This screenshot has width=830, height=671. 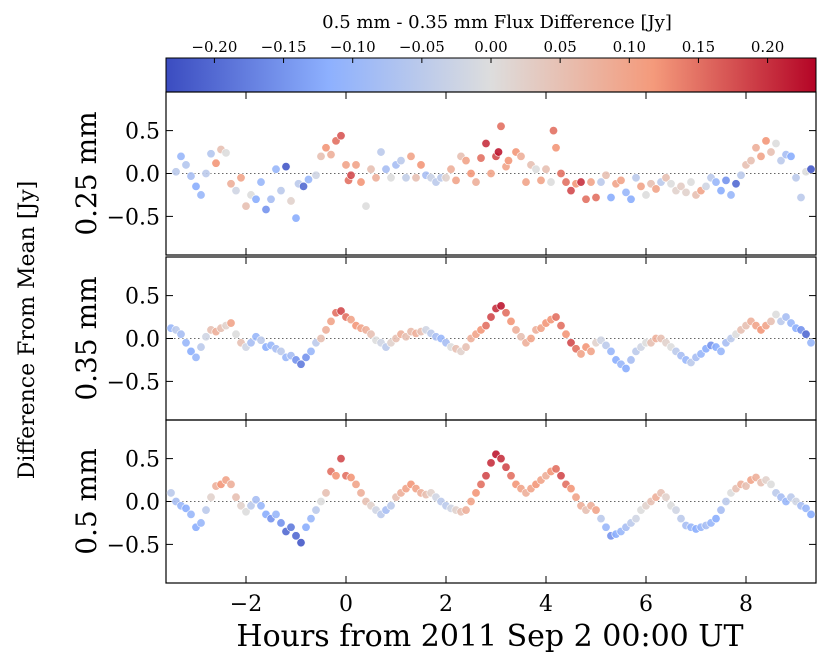 What do you see at coordinates (487, 50) in the screenshot?
I see `colorbar-ticks: −0.20 −0.15 −0.10 −0.05 0.00 0.05 0.10 0.15 0.20` at bounding box center [487, 50].